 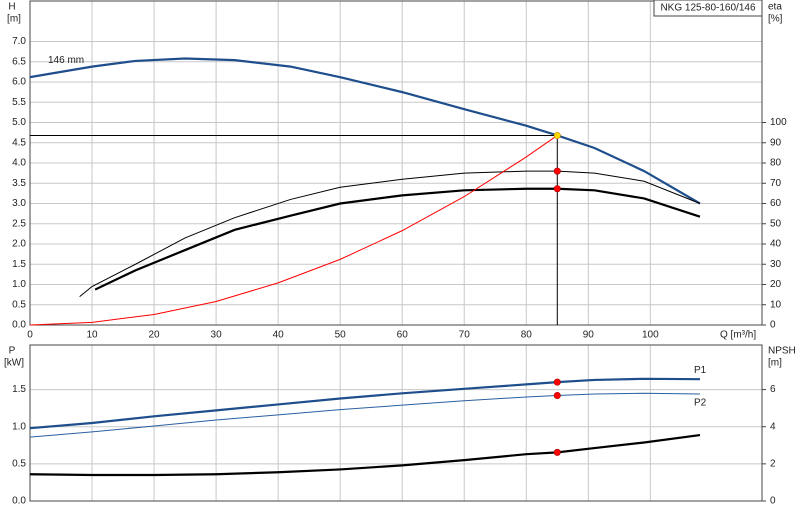 I want to click on x-axis-label: Q [m³/h], so click(x=738, y=335).